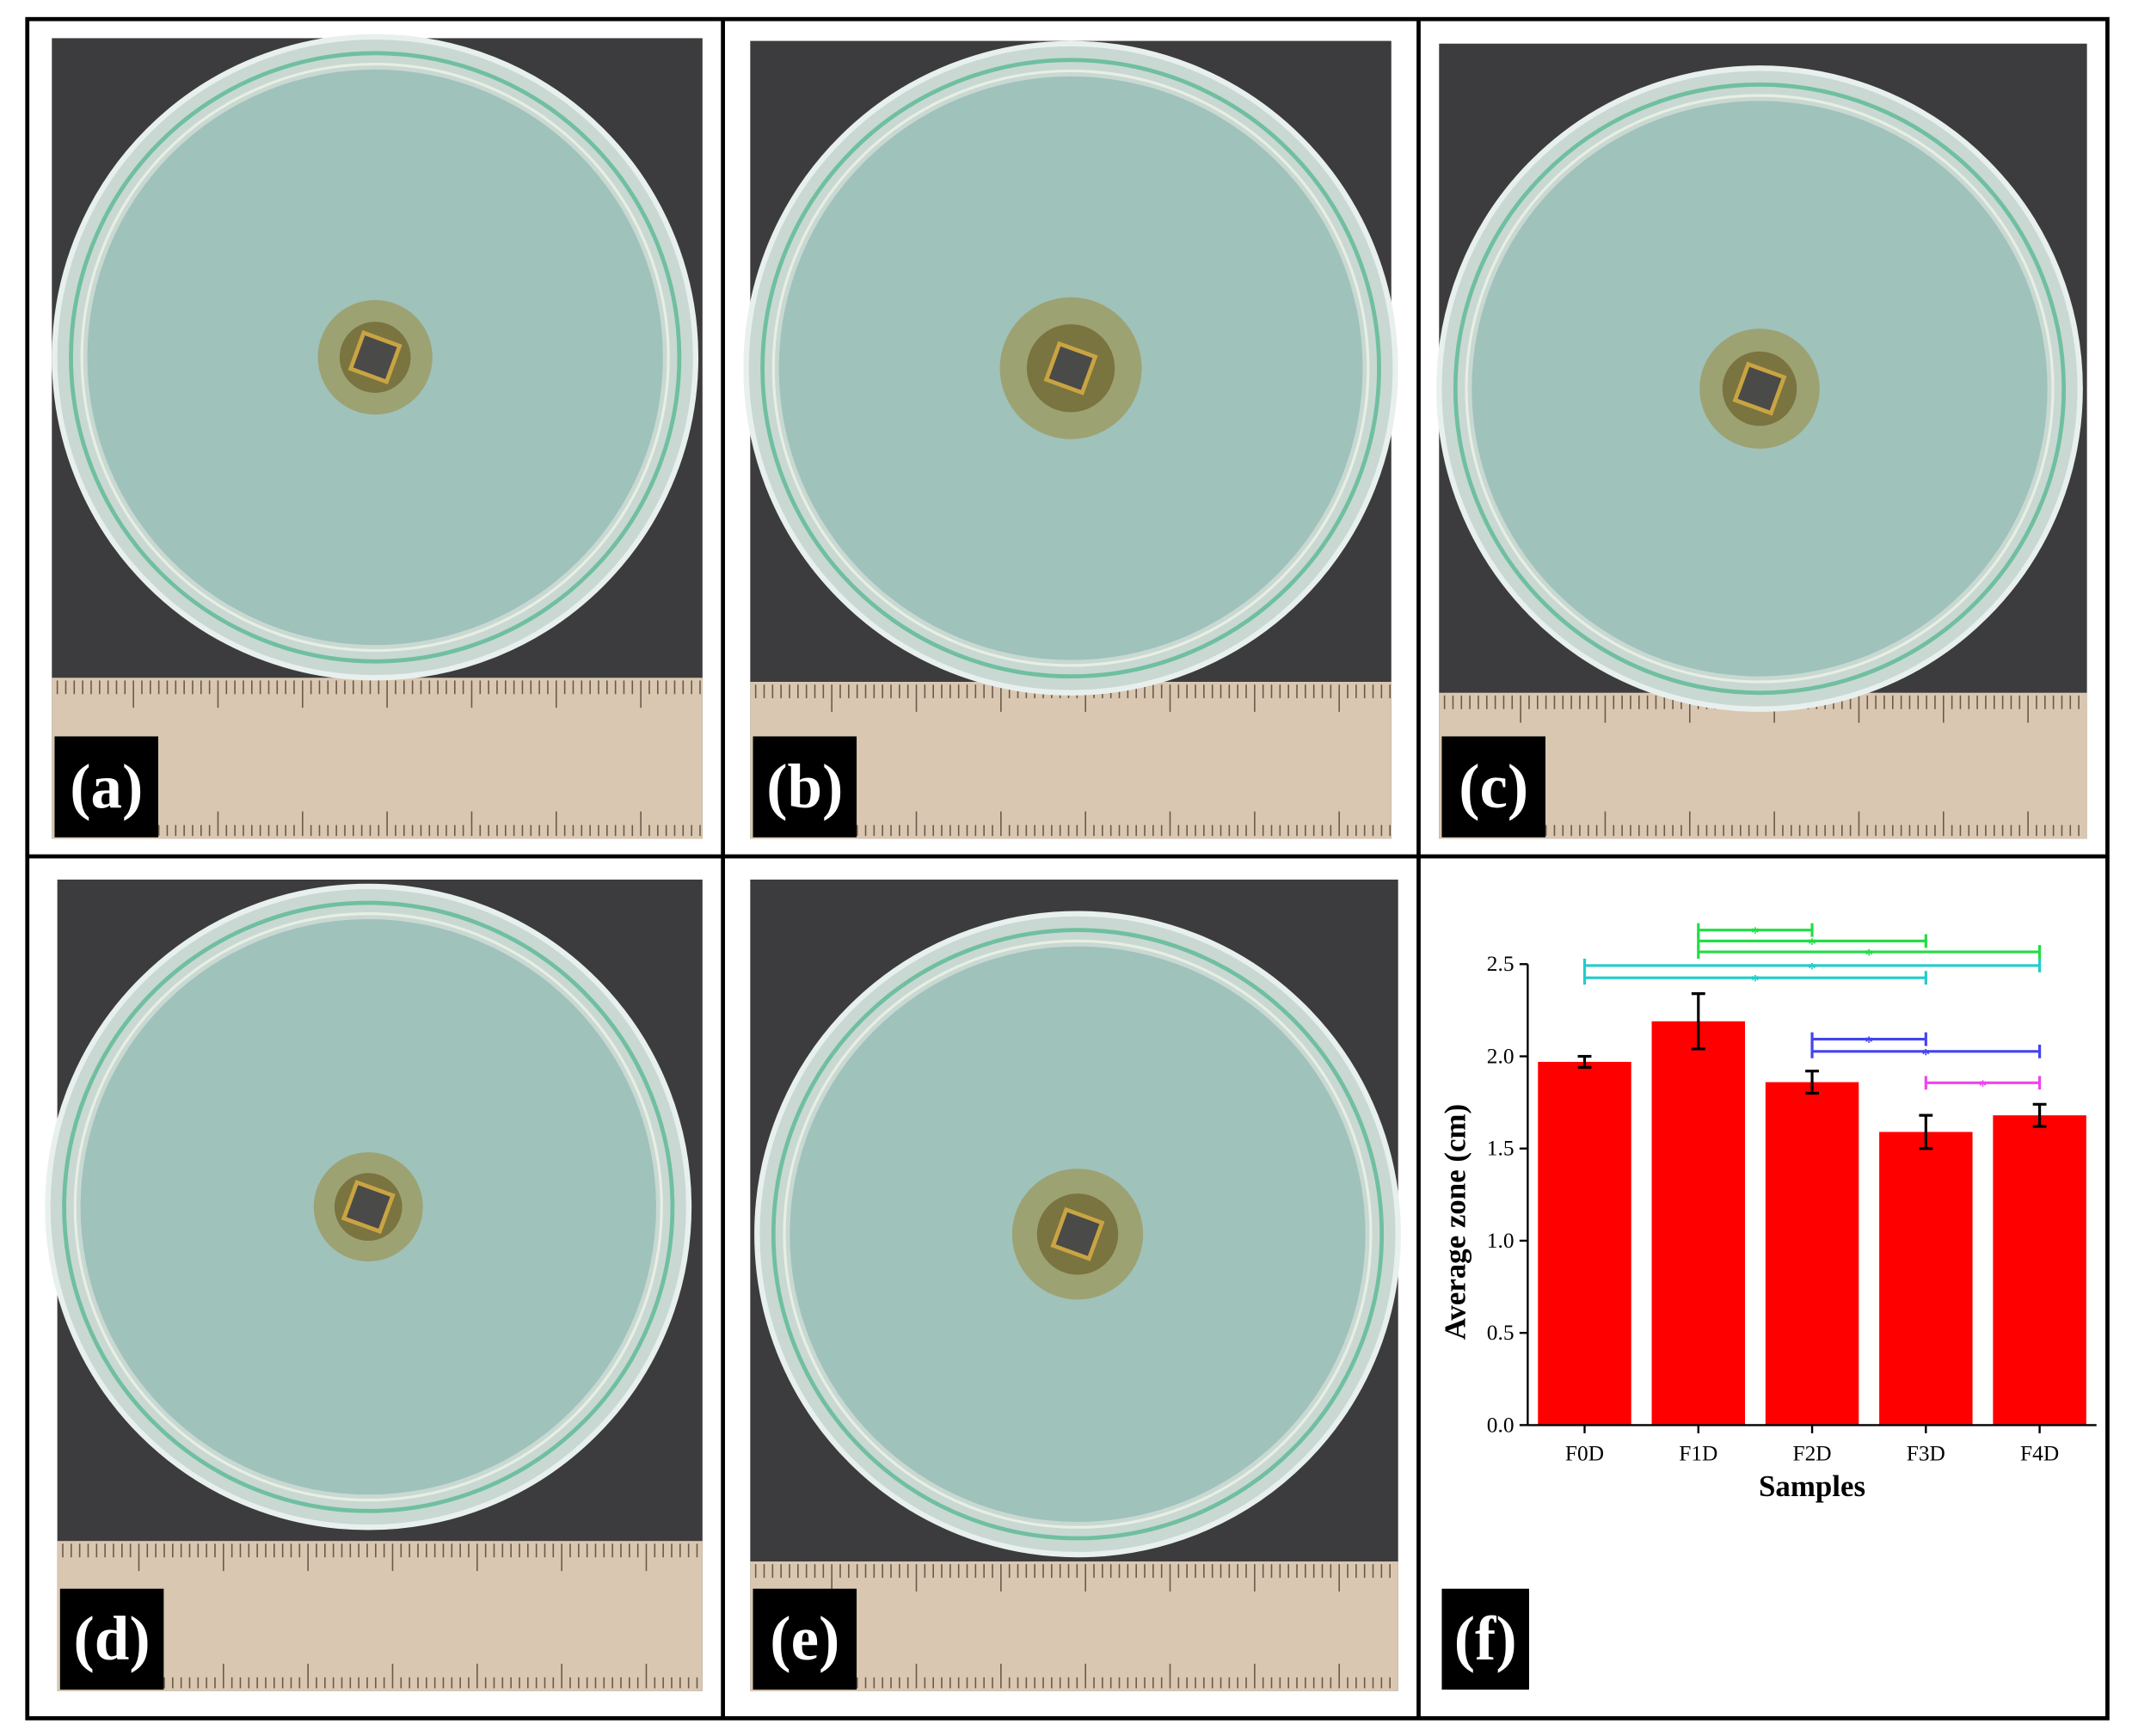  What do you see at coordinates (1926, 1454) in the screenshot?
I see `x-tick-label: F3D` at bounding box center [1926, 1454].